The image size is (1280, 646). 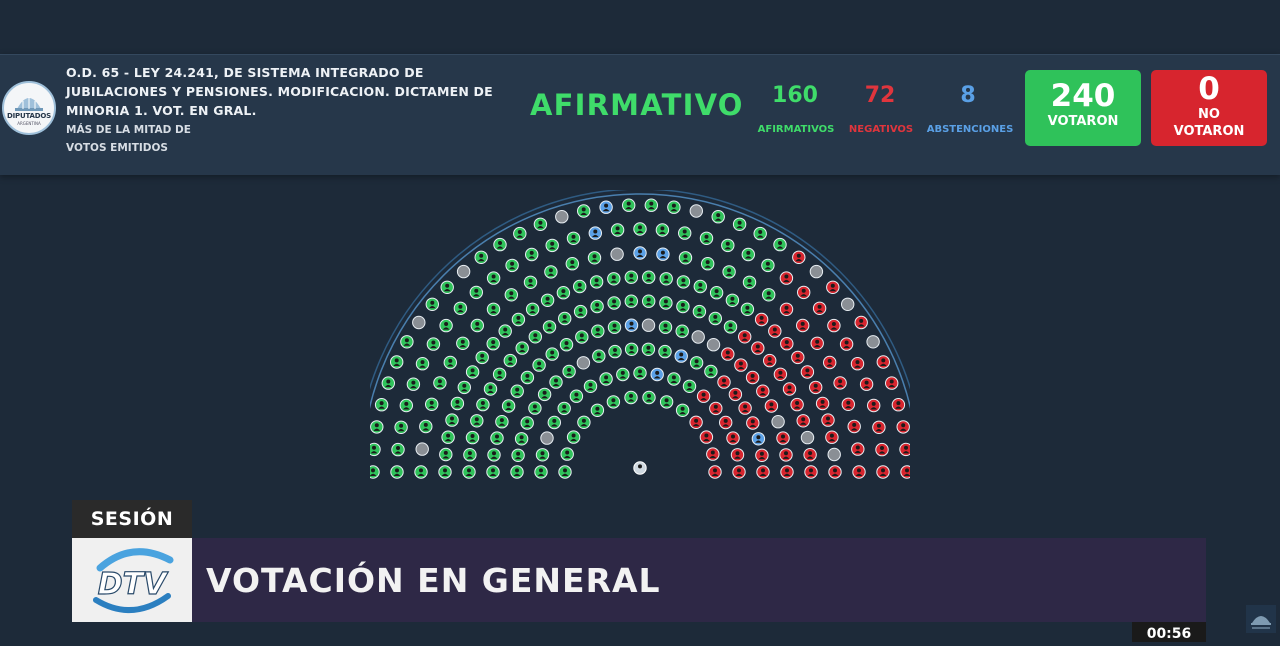 I want to click on dtv-logo-icon: DTV, so click(x=133, y=580).